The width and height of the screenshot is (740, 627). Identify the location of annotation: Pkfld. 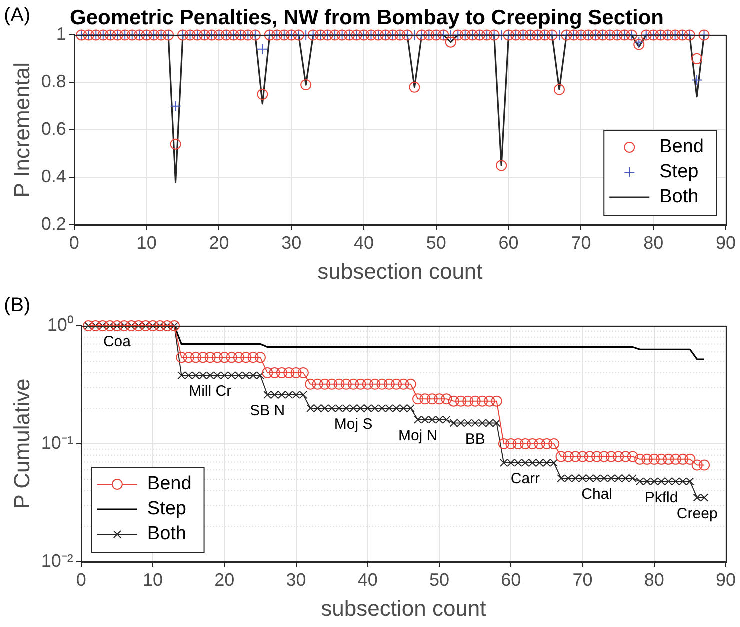
(661, 497).